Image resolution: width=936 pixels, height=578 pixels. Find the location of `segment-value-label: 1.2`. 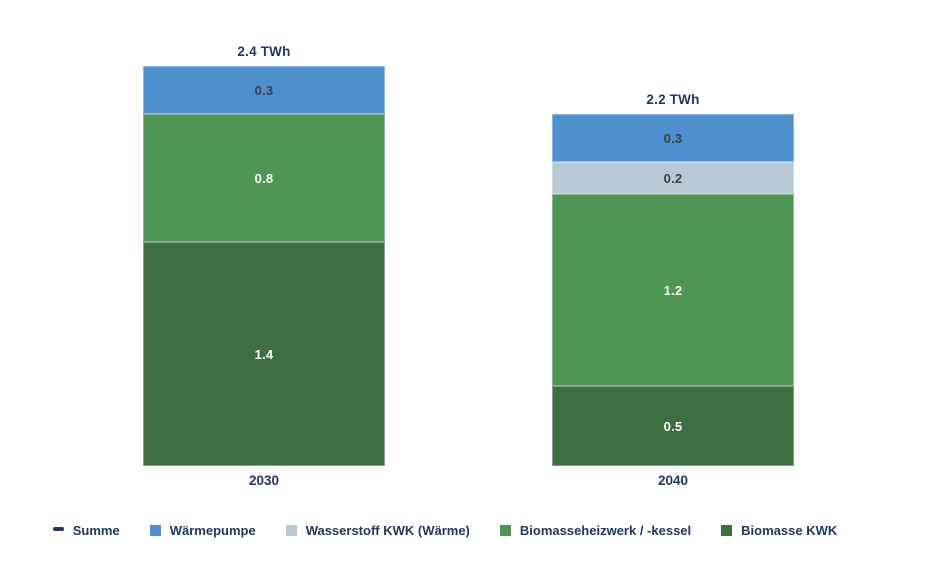

segment-value-label: 1.2 is located at coordinates (673, 290).